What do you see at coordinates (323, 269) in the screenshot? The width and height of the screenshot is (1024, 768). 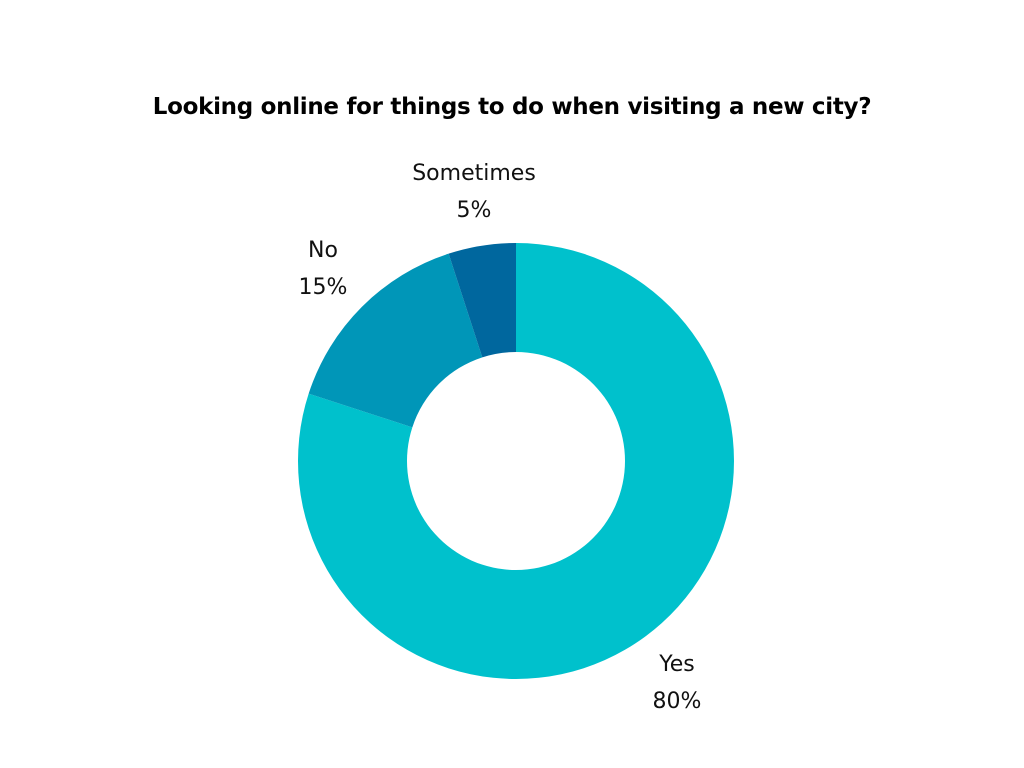 I see `label-no: No 15%` at bounding box center [323, 269].